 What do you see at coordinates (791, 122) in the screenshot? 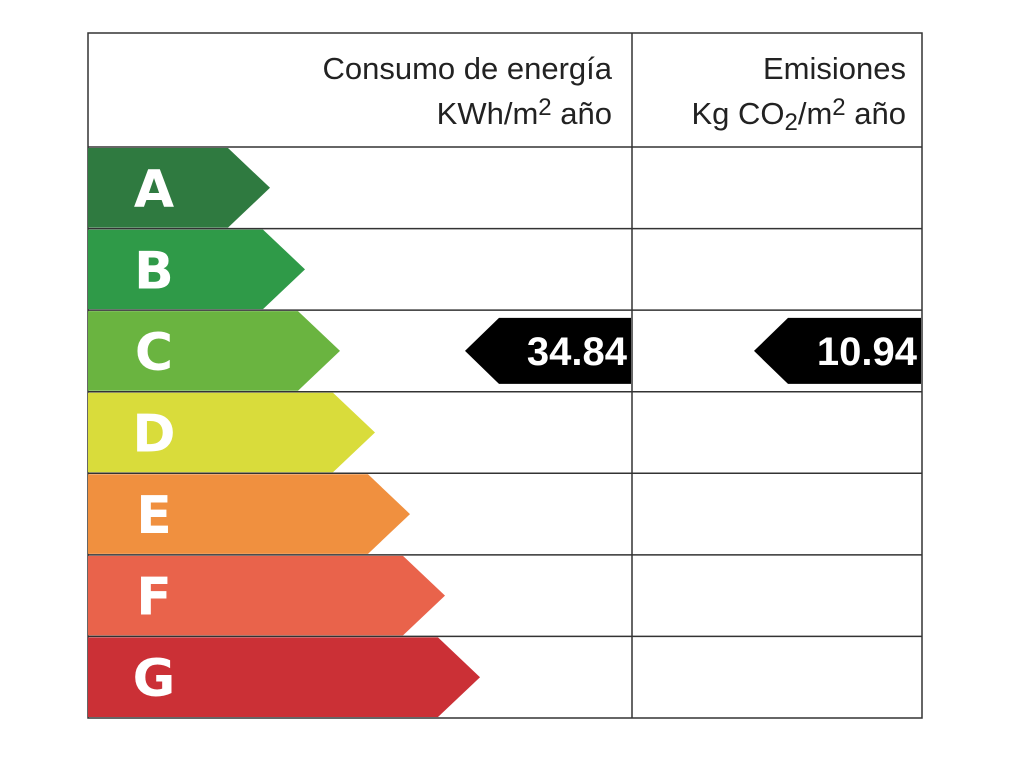
I see `unit-subscript: 2` at bounding box center [791, 122].